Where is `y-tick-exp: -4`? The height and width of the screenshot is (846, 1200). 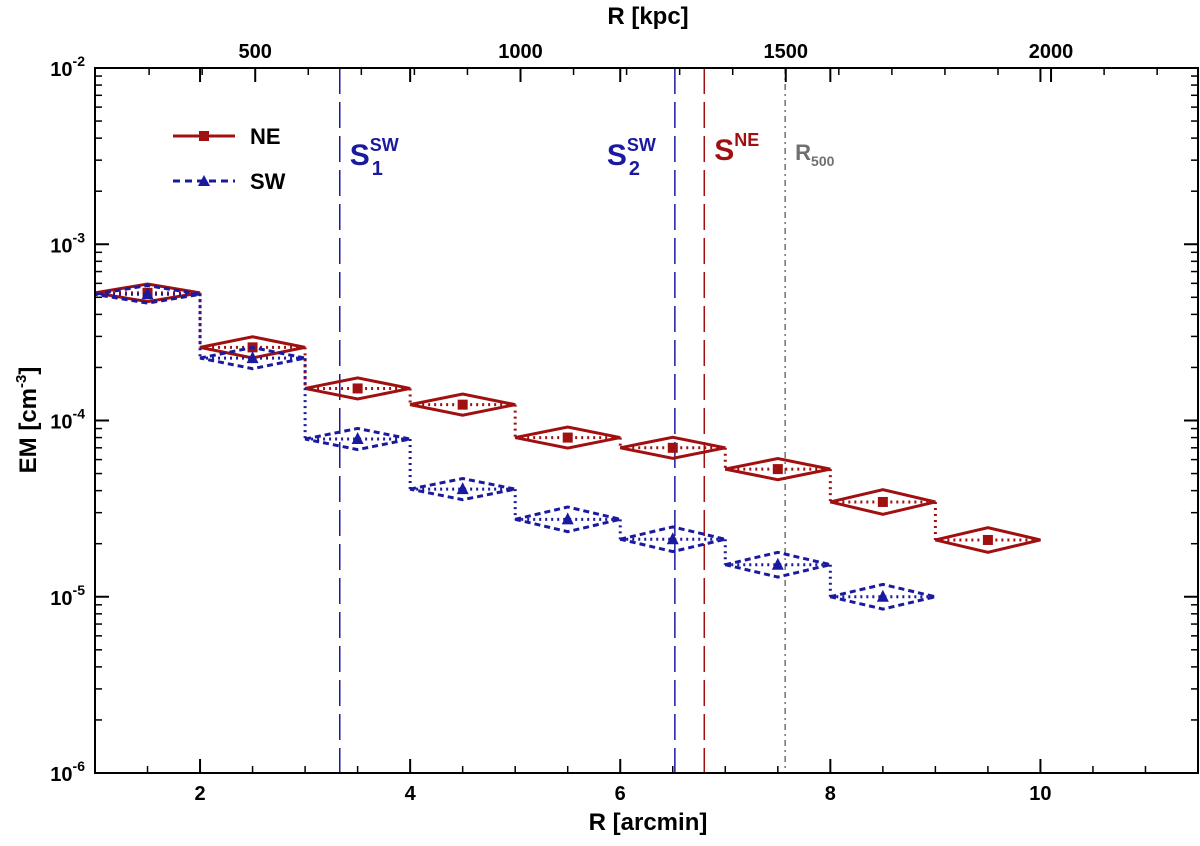 y-tick-exp: -4 is located at coordinates (79, 414).